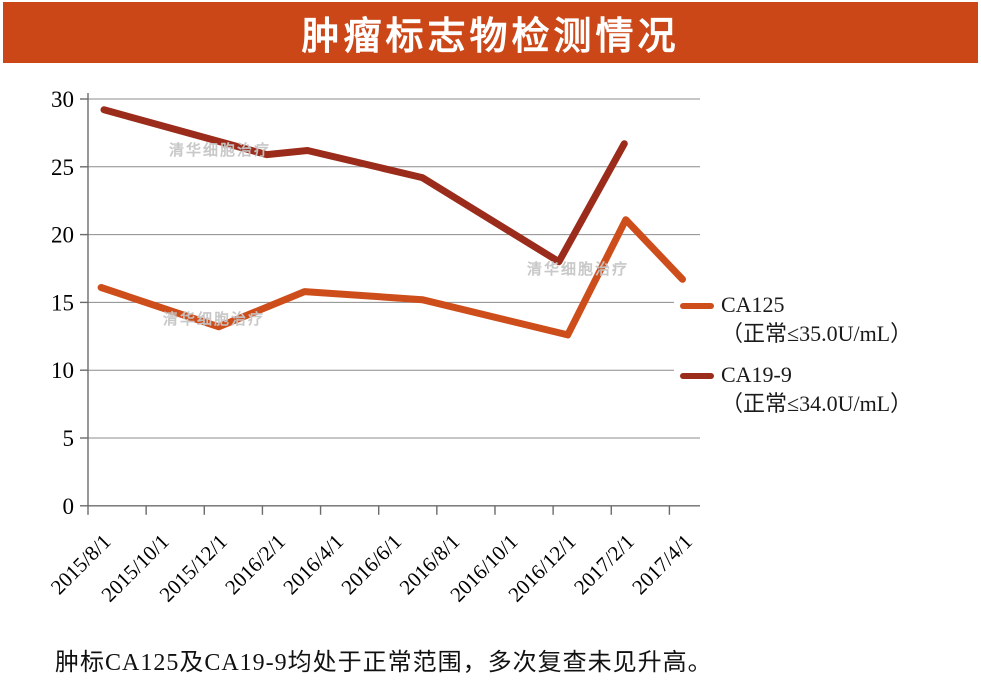  What do you see at coordinates (817, 403) in the screenshot?
I see `legend-note-ca19-9: （正常≤34.0U/mL）` at bounding box center [817, 403].